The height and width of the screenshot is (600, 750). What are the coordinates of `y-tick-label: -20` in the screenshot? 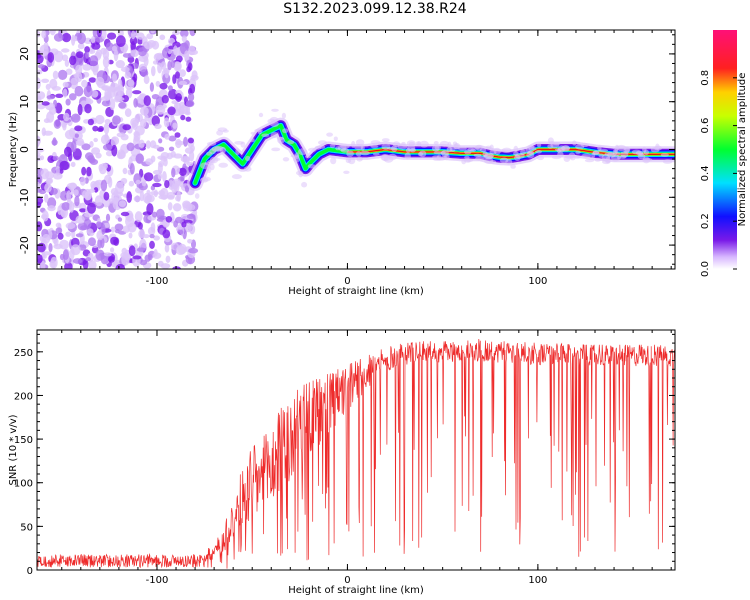 It's located at (24, 245).